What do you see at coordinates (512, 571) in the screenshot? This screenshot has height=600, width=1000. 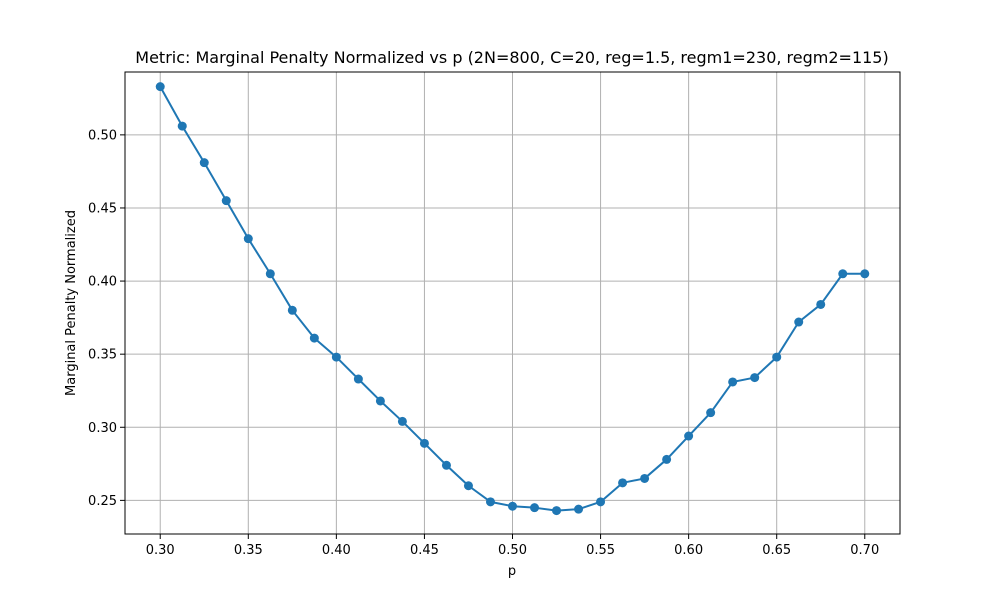 I see `x-axis-label: p` at bounding box center [512, 571].